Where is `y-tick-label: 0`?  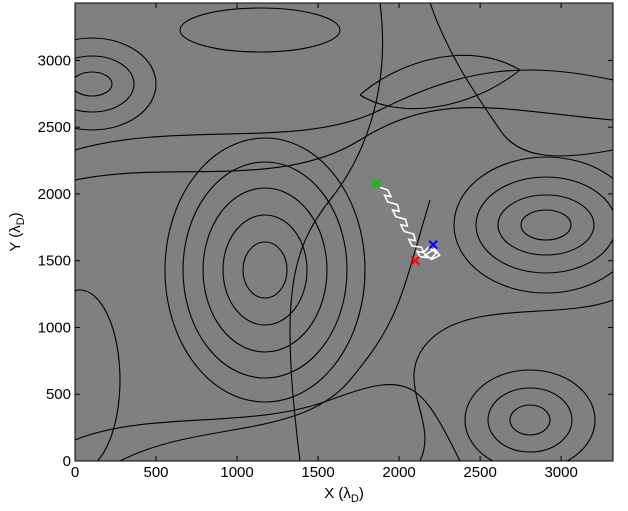
y-tick-label: 0 is located at coordinates (67, 461).